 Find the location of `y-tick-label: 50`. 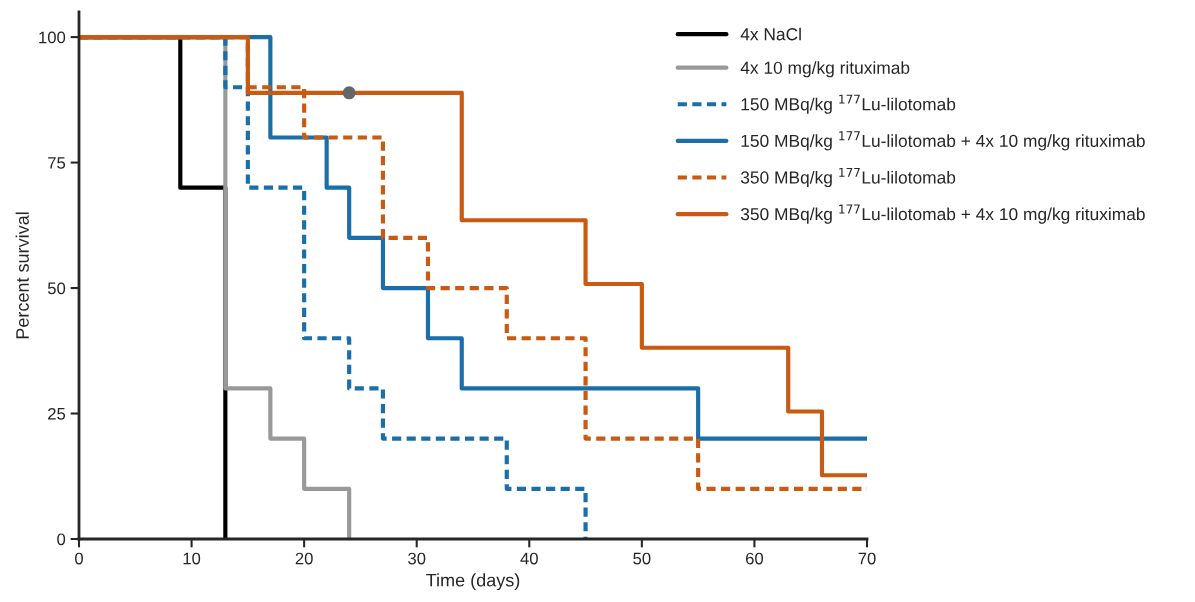

y-tick-label: 50 is located at coordinates (56, 288).